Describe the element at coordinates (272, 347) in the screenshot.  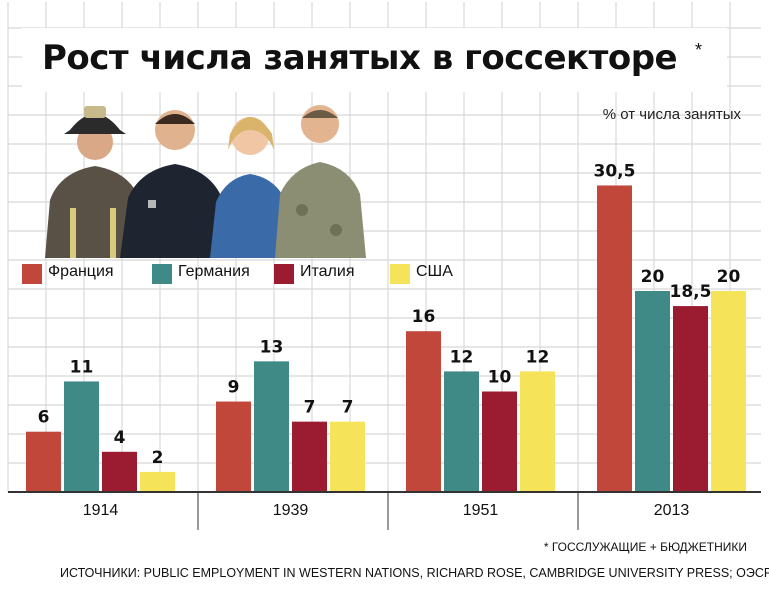
I see `value-label-germany-1939: 13` at that location.